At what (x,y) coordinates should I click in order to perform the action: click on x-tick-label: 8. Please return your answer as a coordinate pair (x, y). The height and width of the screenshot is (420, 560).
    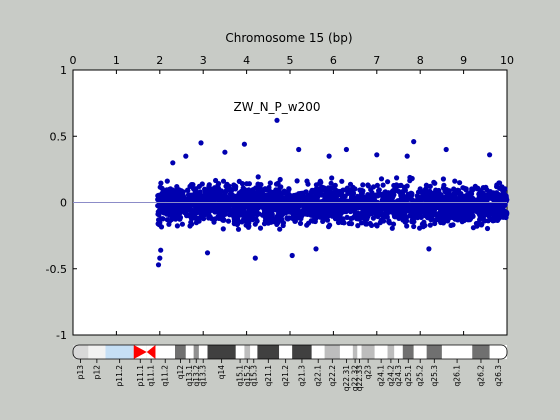
    Looking at the image, I should click on (420, 60).